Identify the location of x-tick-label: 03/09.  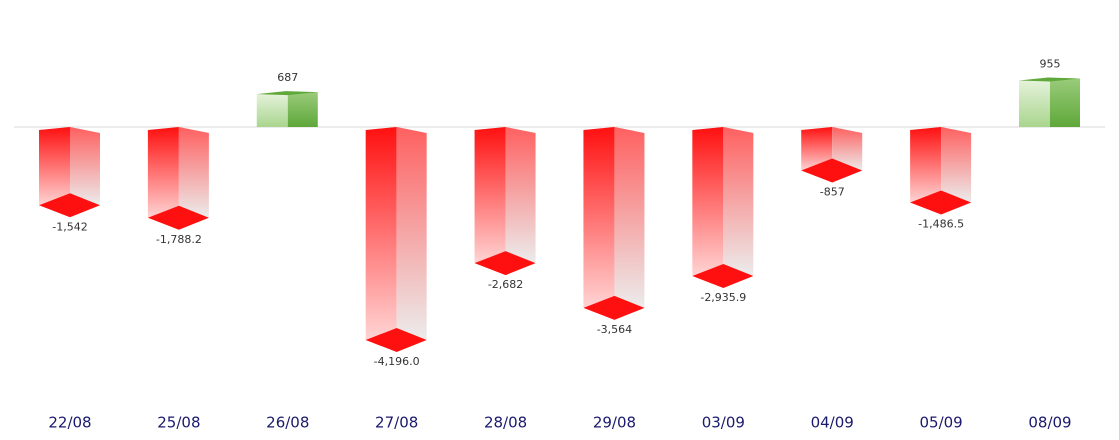
(723, 423).